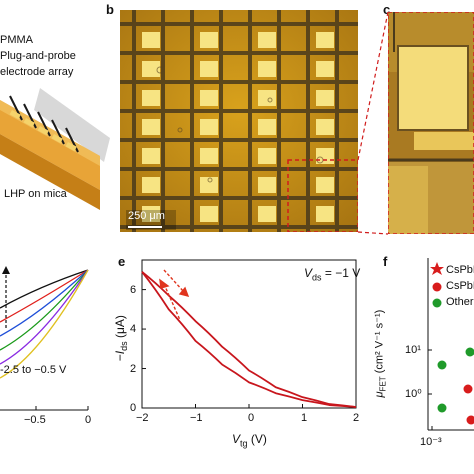 The image size is (474, 474). I want to click on scale-bar-label: 250 μm, so click(146, 216).